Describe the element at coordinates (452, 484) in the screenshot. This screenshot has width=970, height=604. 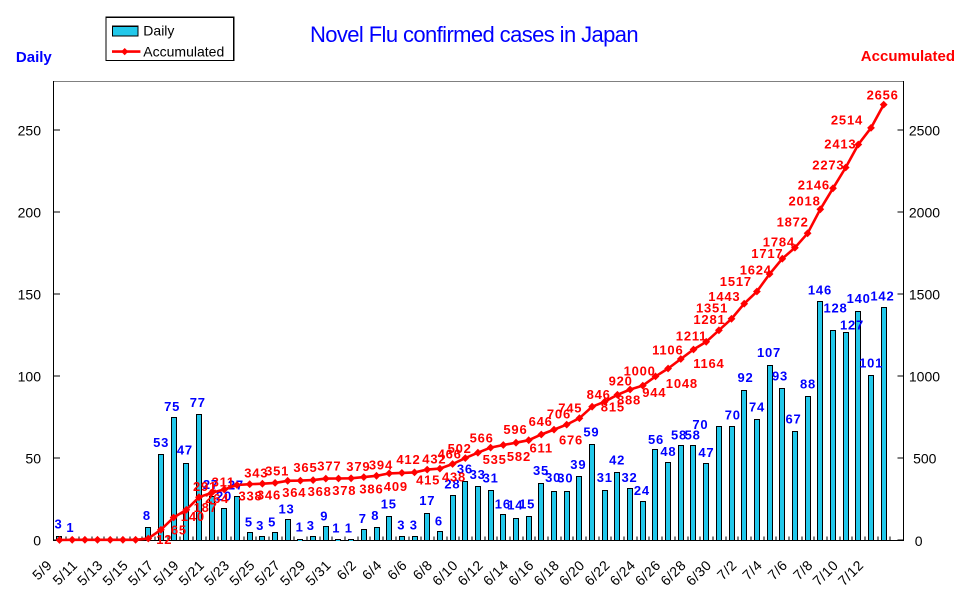
I see `svg-text: 28` at that location.